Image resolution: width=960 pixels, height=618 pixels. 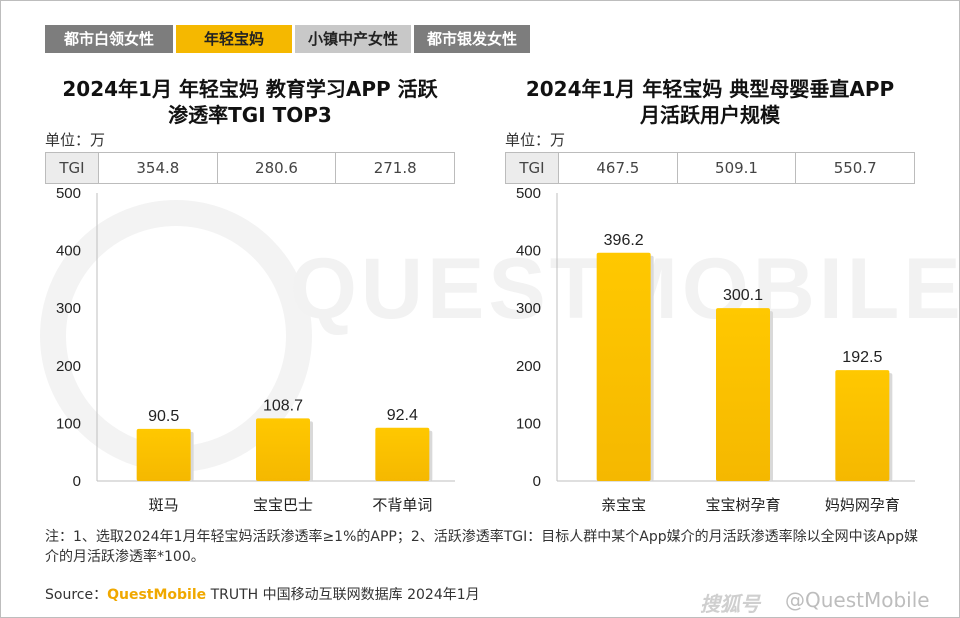 What do you see at coordinates (624, 240) in the screenshot?
I see `bar-value-label: 396.2` at bounding box center [624, 240].